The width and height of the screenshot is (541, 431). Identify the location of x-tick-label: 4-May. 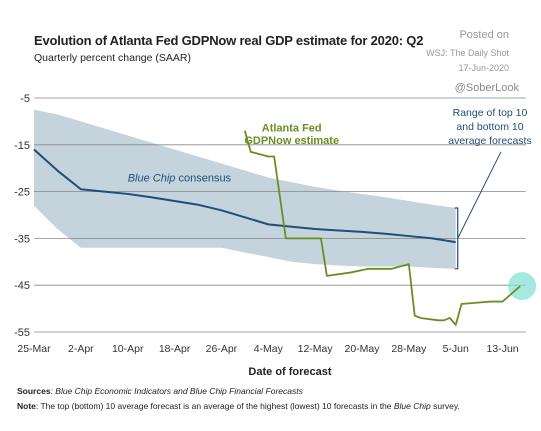
(269, 349).